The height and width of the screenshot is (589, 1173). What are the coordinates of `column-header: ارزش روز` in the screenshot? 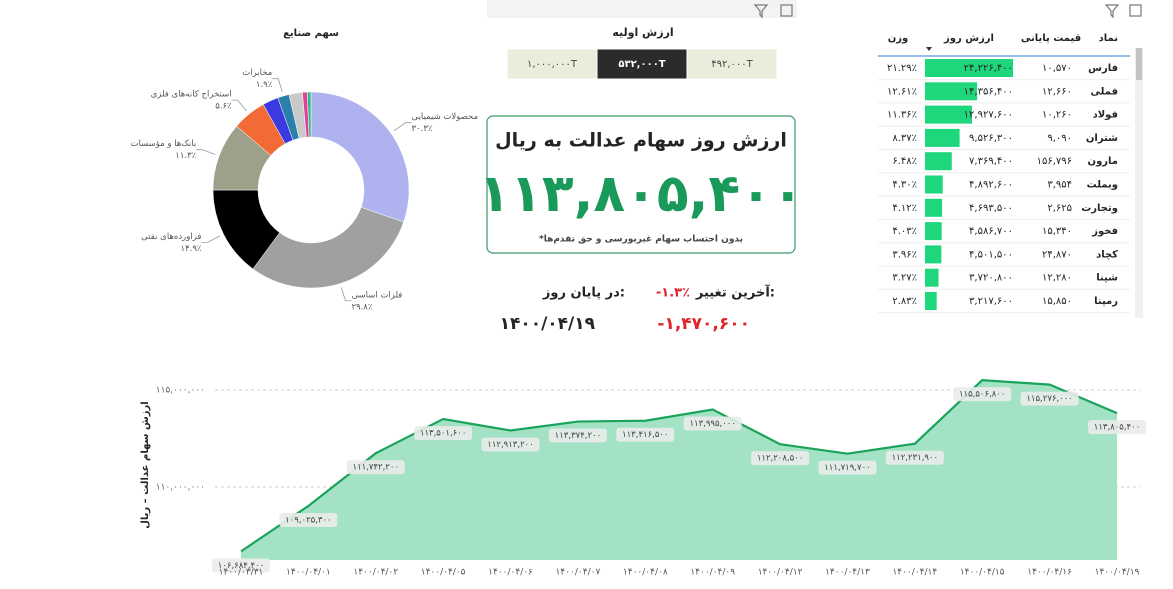 It's located at (968, 38).